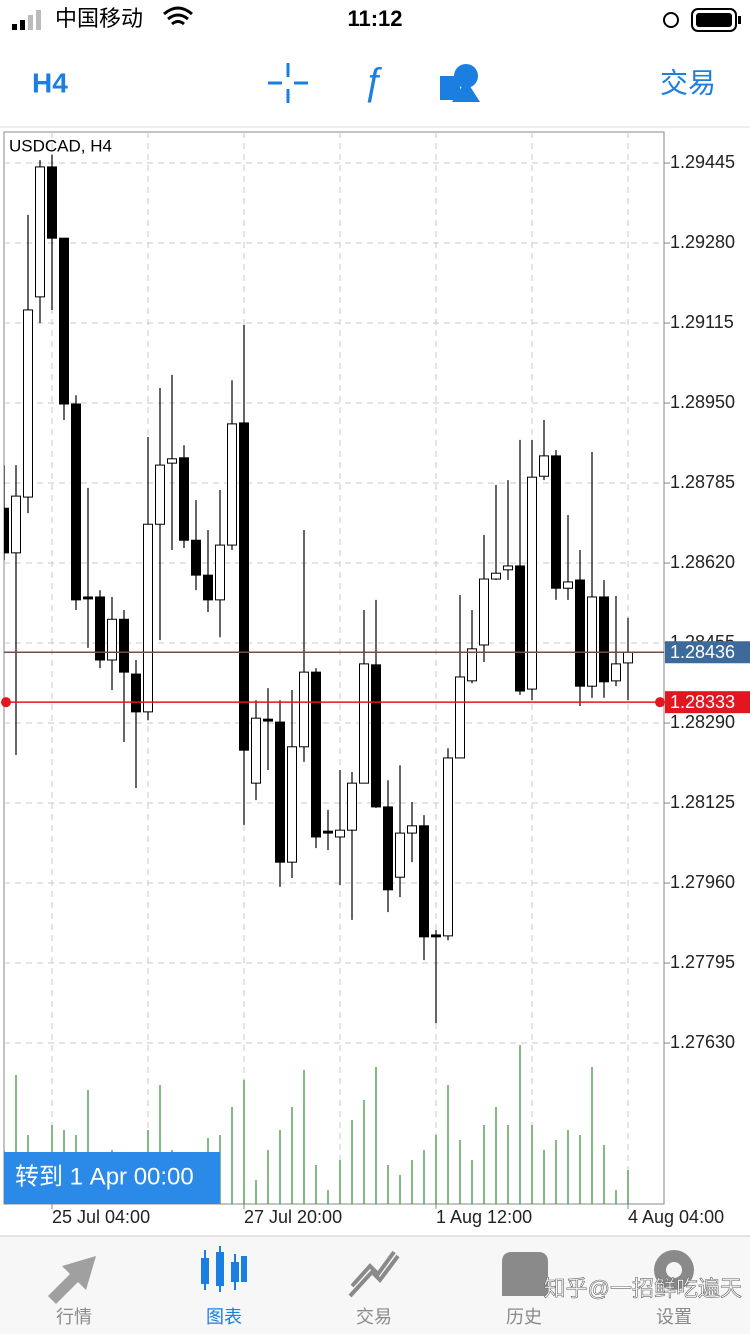 This screenshot has height=1339, width=750. What do you see at coordinates (702, 652) in the screenshot?
I see `price-label: 1.28436` at bounding box center [702, 652].